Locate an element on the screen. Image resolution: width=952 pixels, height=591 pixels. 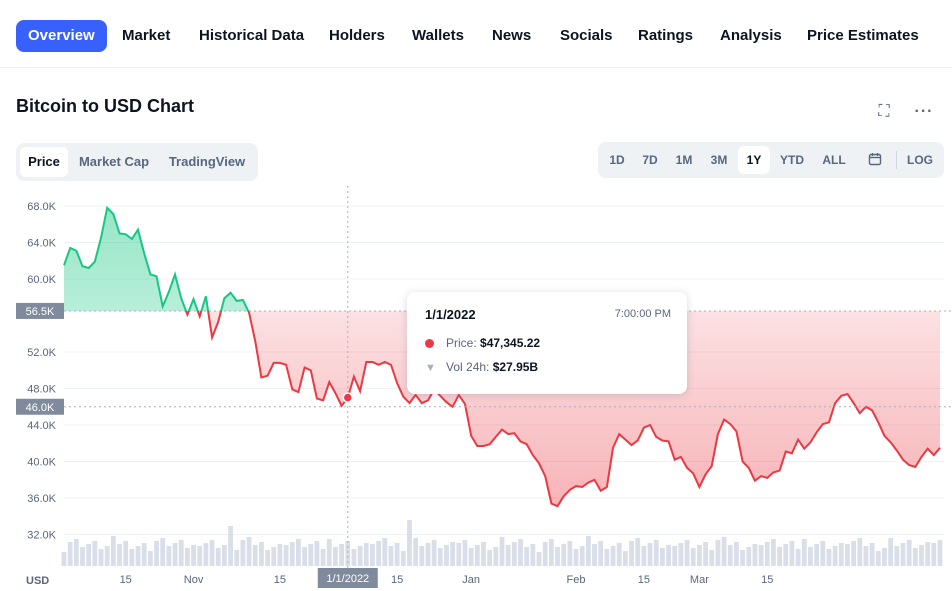
price-dot-icon is located at coordinates (429, 343).